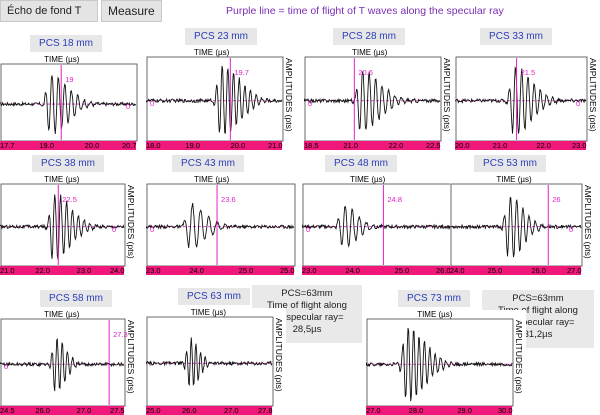 Image resolution: width=600 pixels, height=415 pixels. What do you see at coordinates (434, 298) in the screenshot?
I see `panel-label-pcs73: PCS 73 mm` at bounding box center [434, 298].